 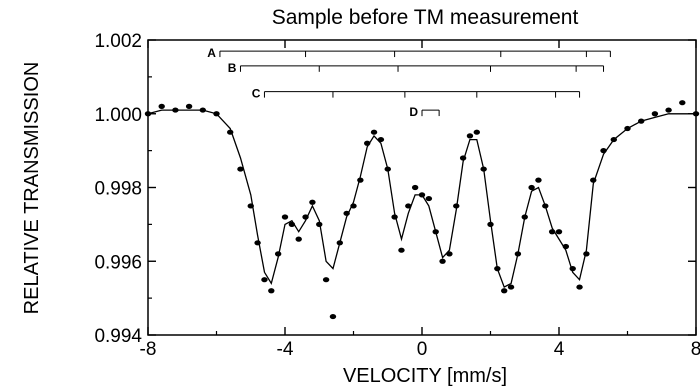 What do you see at coordinates (425, 376) in the screenshot?
I see `x-axis-label: VELOCITY [mm/s]` at bounding box center [425, 376].